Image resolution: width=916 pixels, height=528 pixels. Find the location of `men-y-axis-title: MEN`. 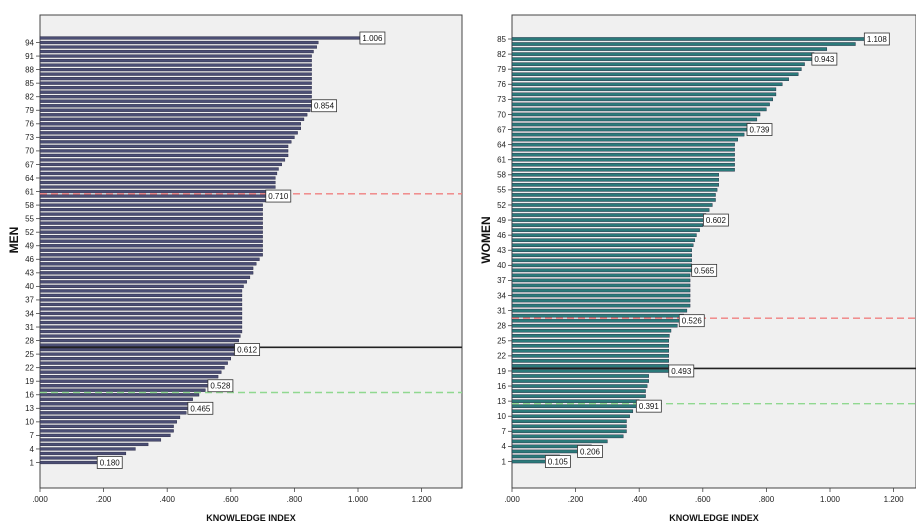

men-y-axis-title: MEN is located at coordinates (14, 240).